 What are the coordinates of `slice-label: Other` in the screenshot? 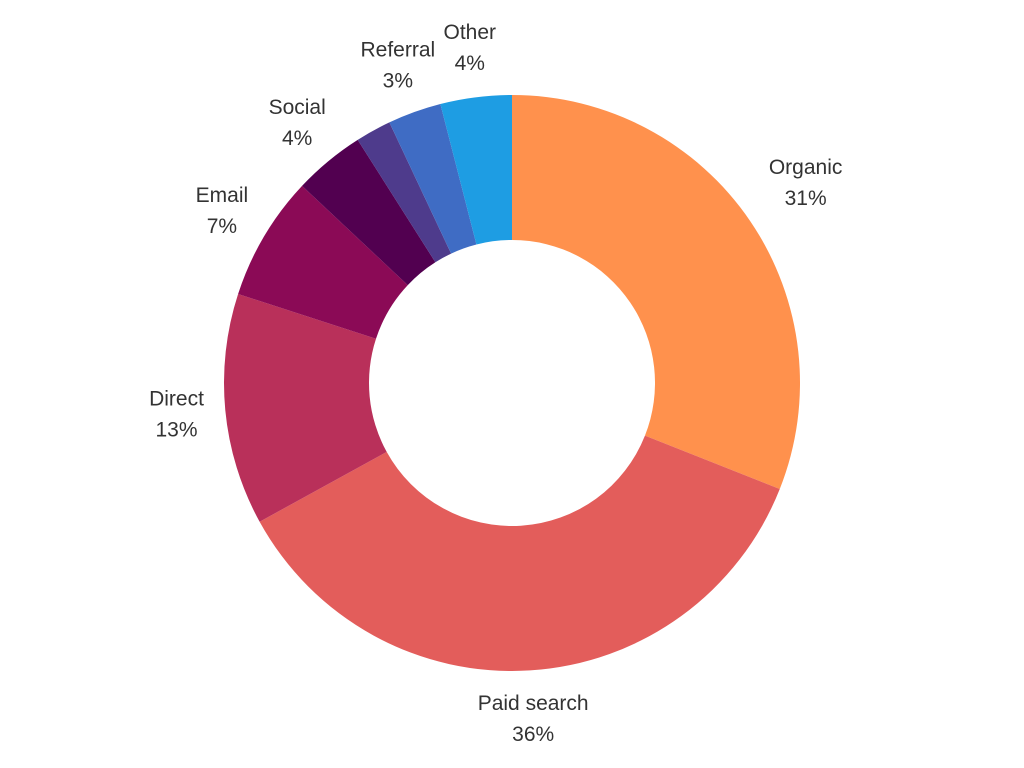 It's located at (469, 32).